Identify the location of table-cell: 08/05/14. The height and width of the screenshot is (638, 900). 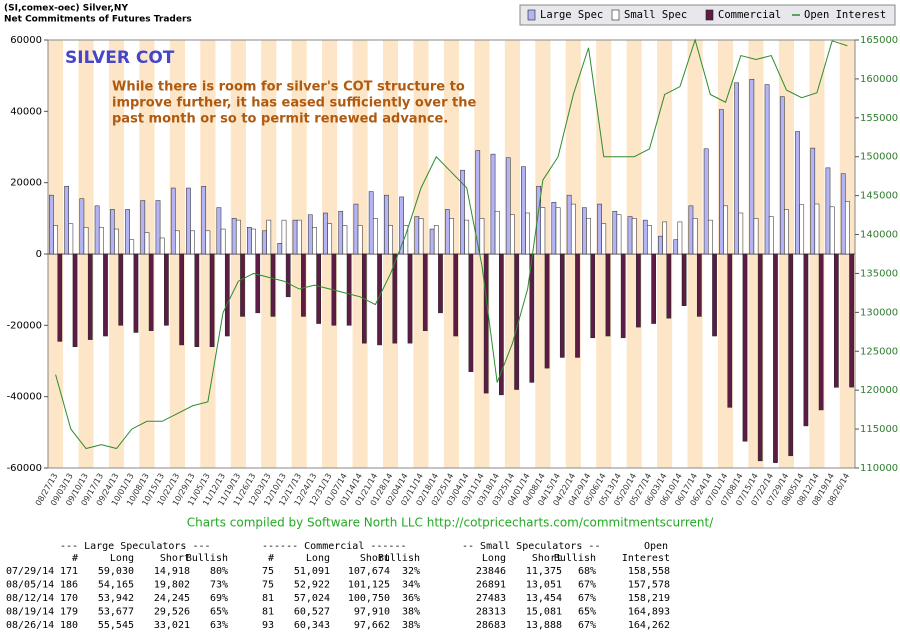
(30, 585).